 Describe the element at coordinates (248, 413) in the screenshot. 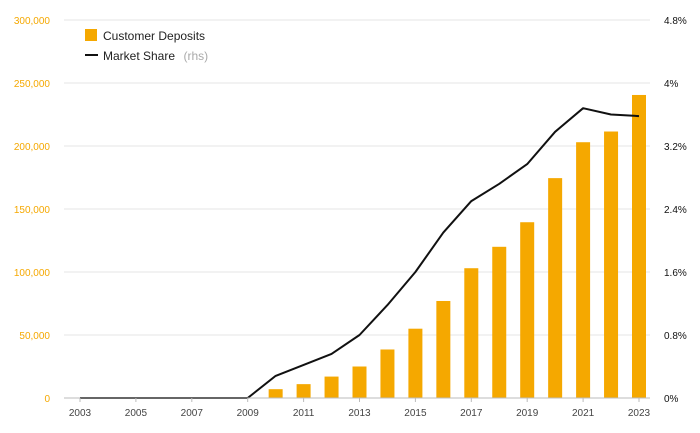

I see `x-tick-label: 2009` at that location.